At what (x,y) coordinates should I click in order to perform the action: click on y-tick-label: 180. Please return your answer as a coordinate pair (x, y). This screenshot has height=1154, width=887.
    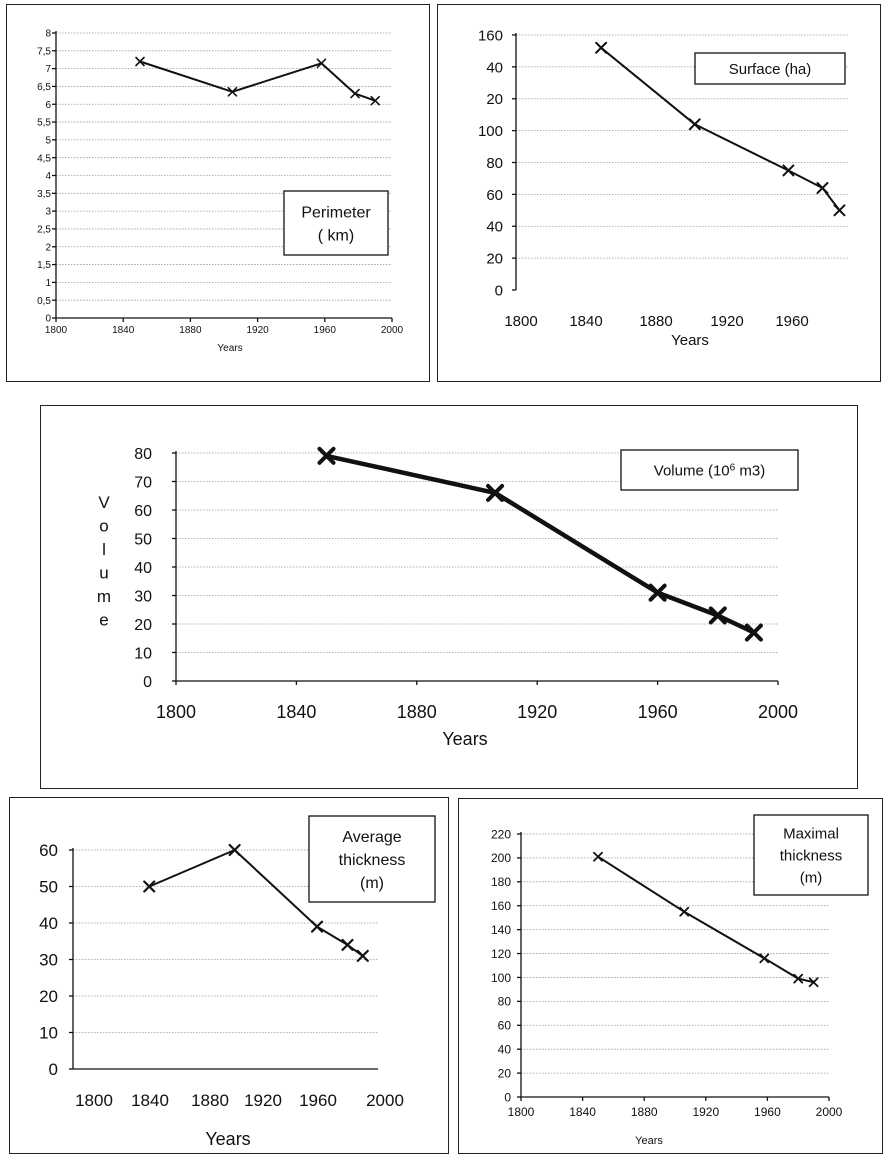
    Looking at the image, I should click on (501, 882).